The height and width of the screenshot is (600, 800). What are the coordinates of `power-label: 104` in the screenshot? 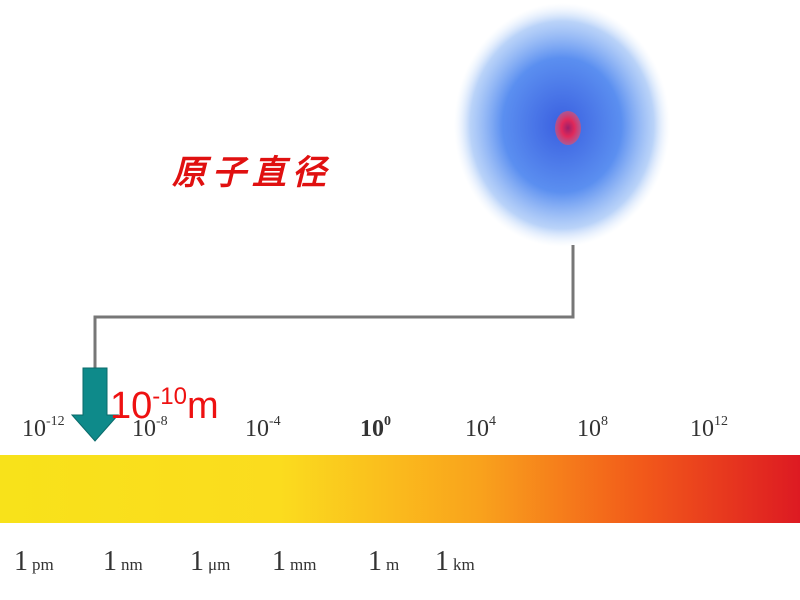 It's located at (480, 428).